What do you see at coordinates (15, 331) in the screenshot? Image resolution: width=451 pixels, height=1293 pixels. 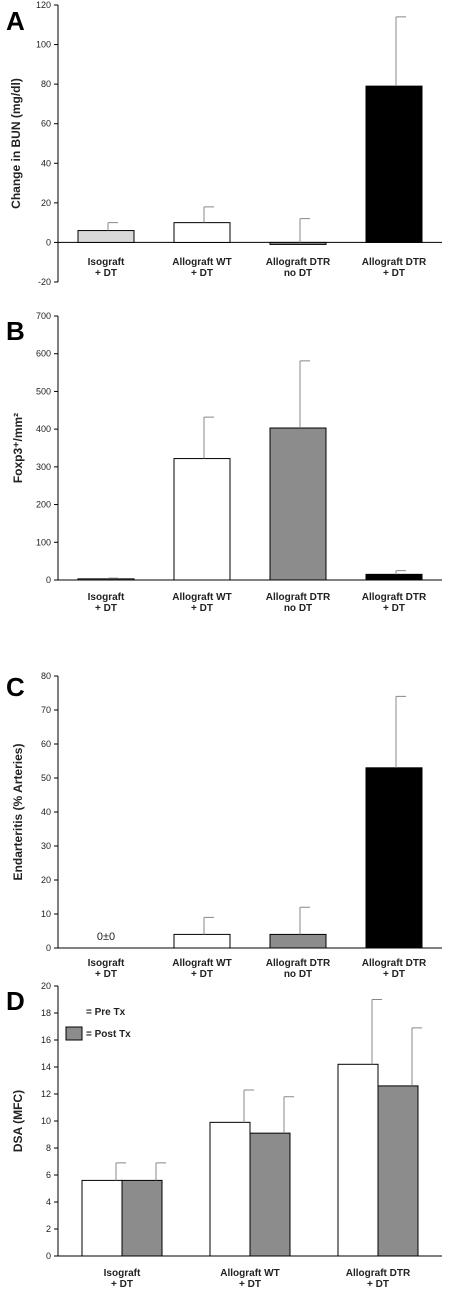 I see `panel-letter-b: B` at bounding box center [15, 331].